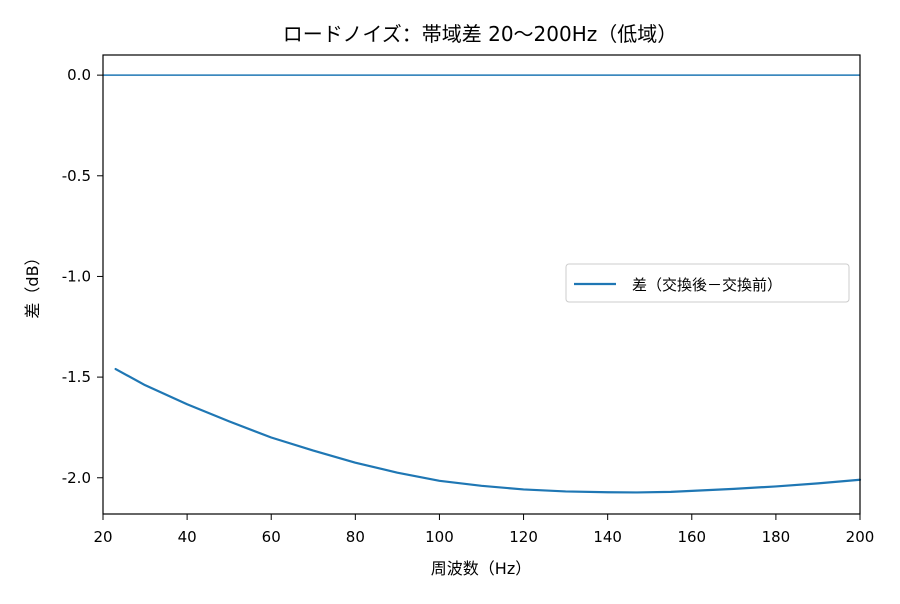 The height and width of the screenshot is (604, 900). What do you see at coordinates (76, 276) in the screenshot?
I see `y-tick-label: -1.0` at bounding box center [76, 276].